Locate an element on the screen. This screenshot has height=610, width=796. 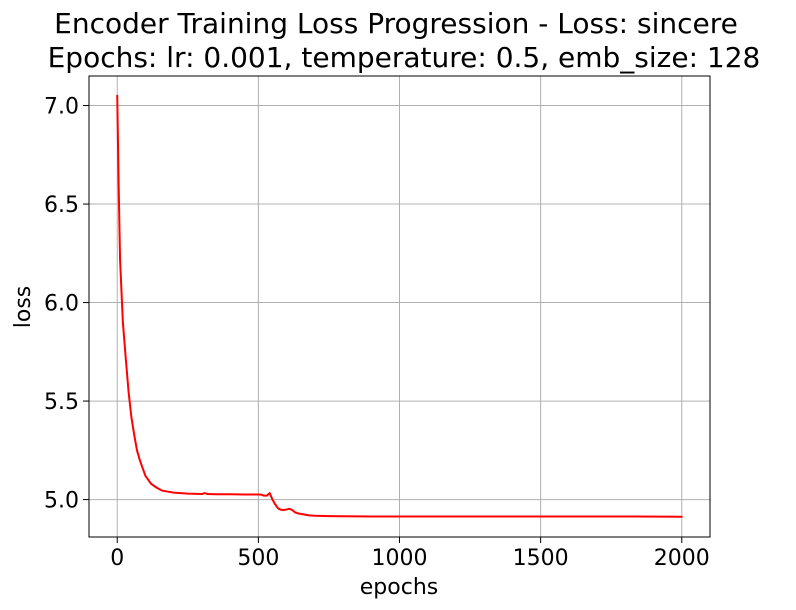
x-axis-label: epochs is located at coordinates (399, 587).